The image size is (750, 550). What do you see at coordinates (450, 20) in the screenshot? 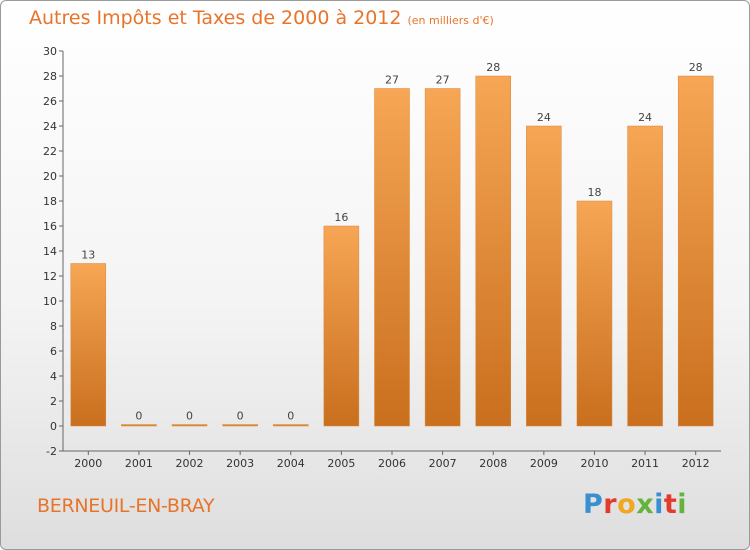
I see `chart-unit-note: (en milliers d'€)` at bounding box center [450, 20].